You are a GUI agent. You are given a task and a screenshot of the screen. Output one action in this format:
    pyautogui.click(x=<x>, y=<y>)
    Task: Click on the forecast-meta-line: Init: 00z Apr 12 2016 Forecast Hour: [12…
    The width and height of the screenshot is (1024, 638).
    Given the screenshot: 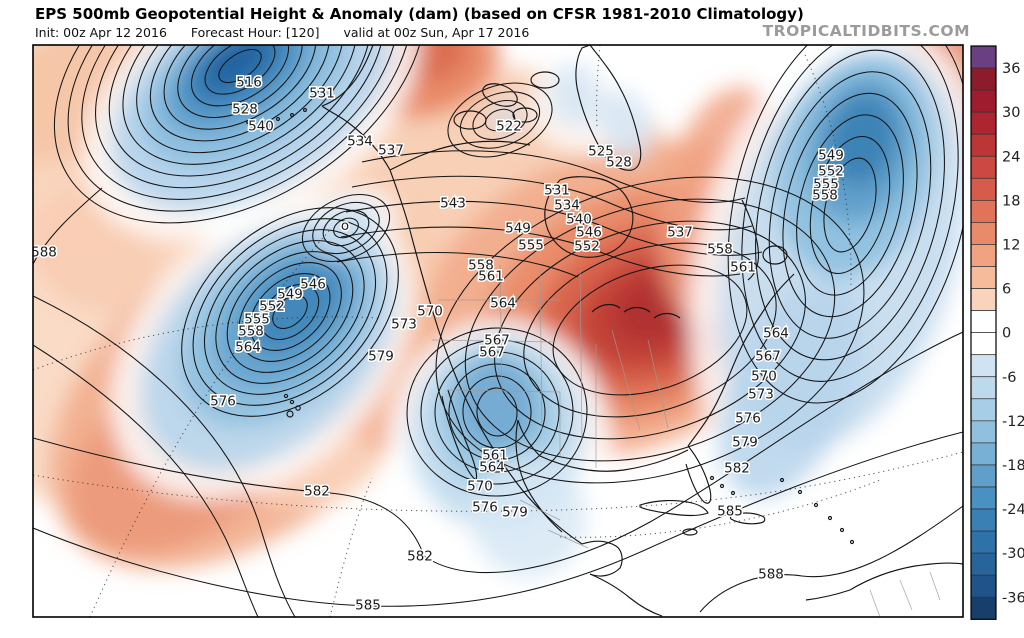 What is the action you would take?
    pyautogui.click(x=292, y=32)
    